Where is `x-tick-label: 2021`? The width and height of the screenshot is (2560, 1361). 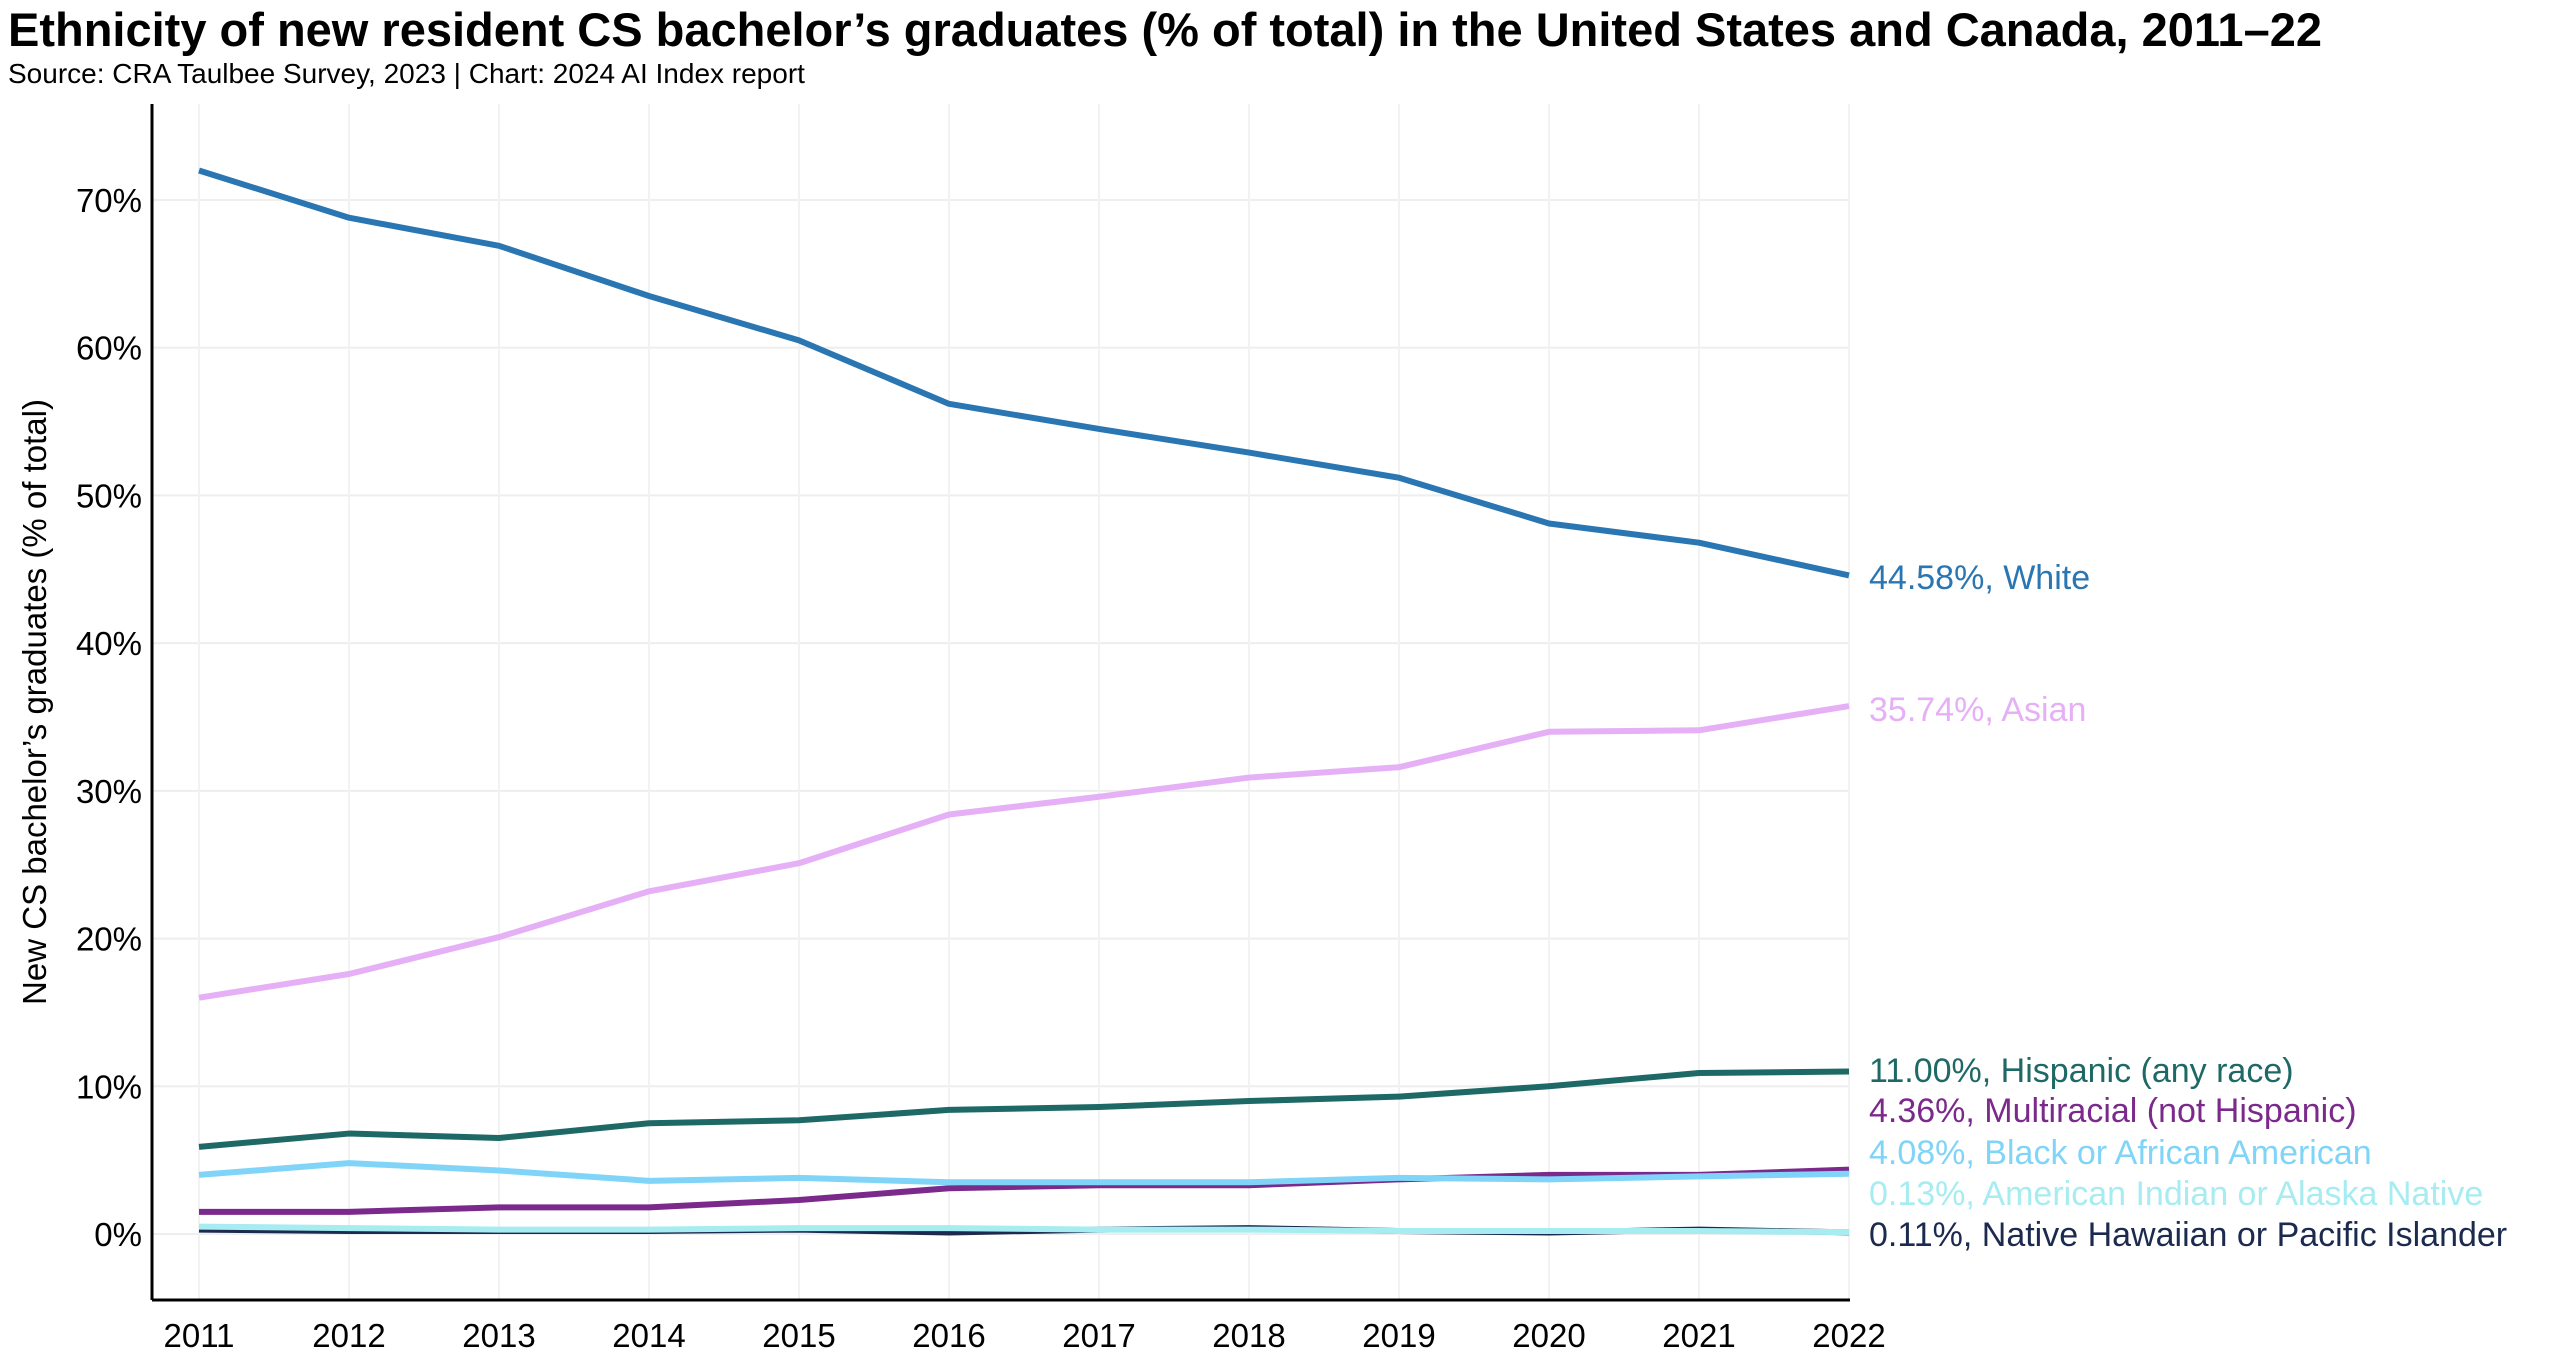
x-tick-label: 2021 is located at coordinates (1698, 1335).